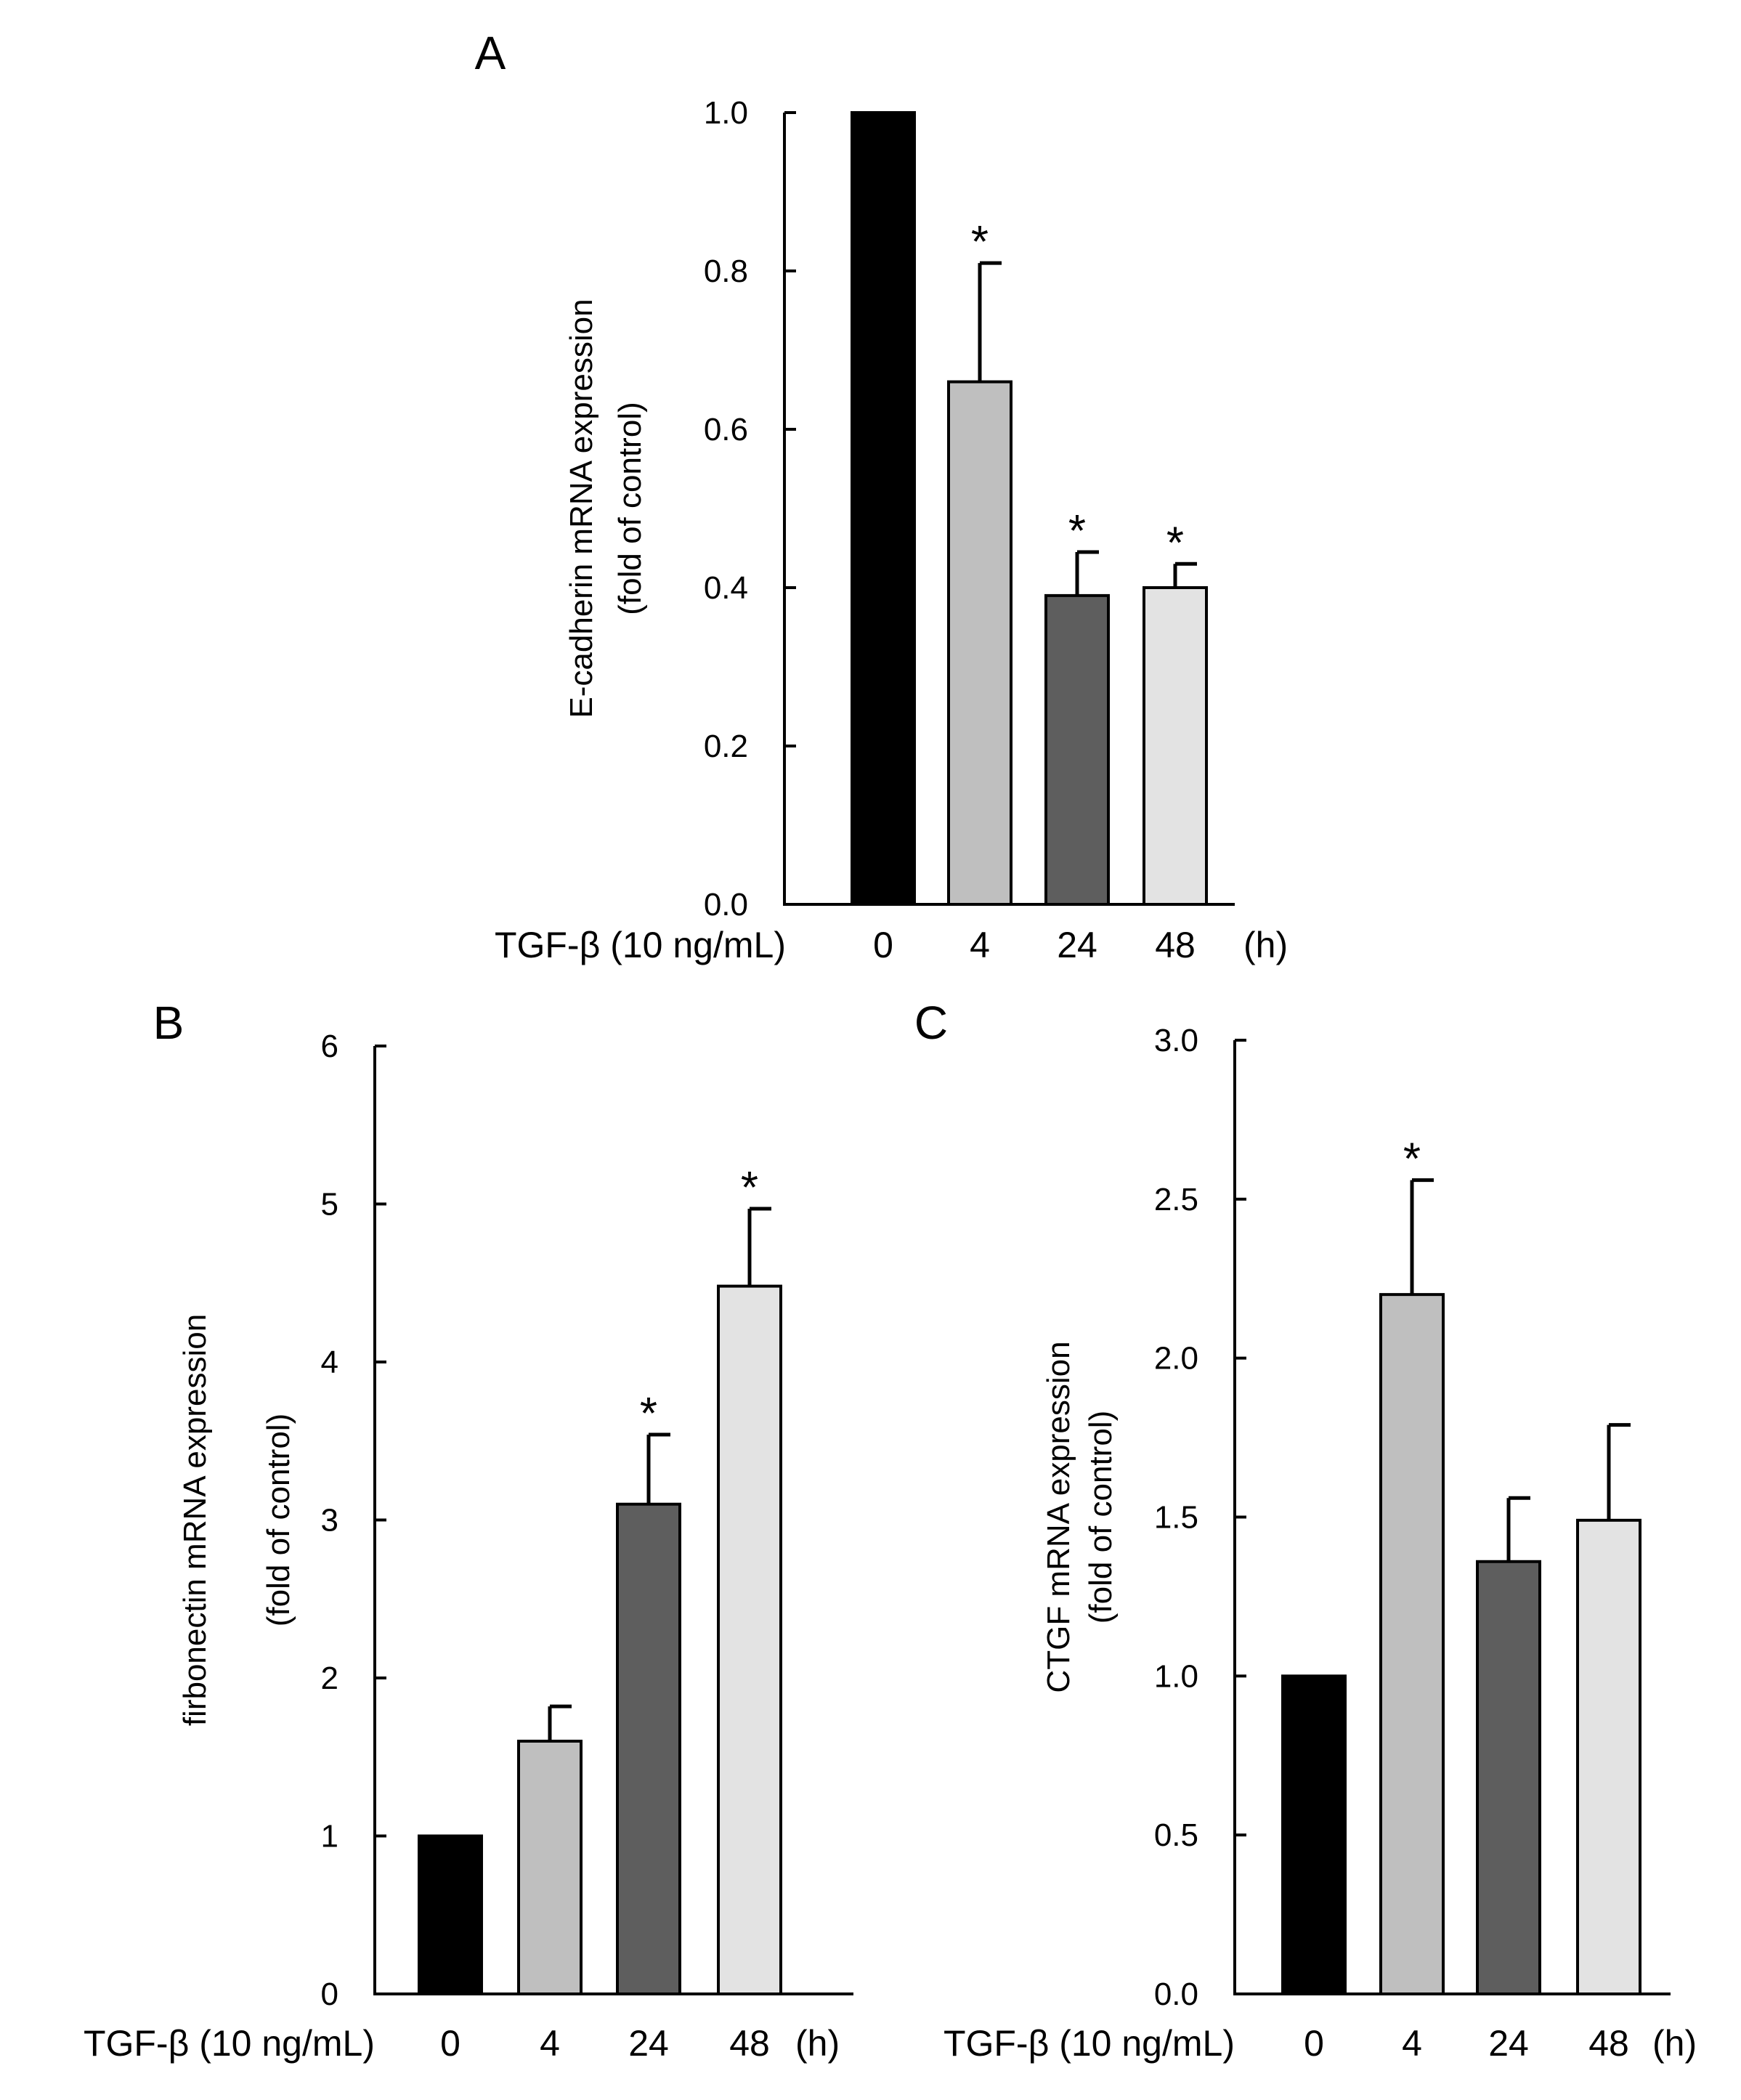 This screenshot has height=2100, width=1741. I want to click on y-tick-label: 1.5, so click(1176, 1518).